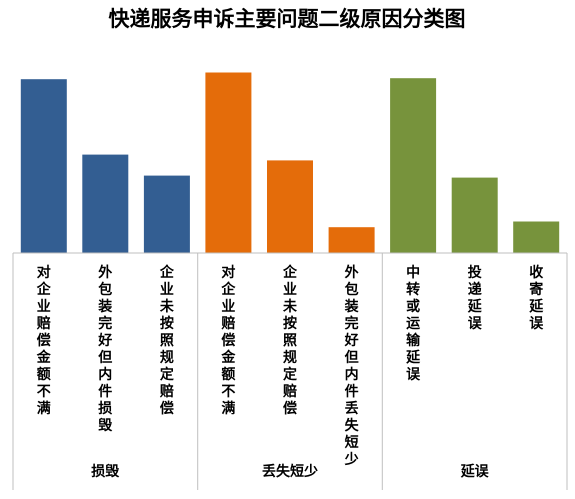  I want to click on group-label: 延误, so click(475, 471).